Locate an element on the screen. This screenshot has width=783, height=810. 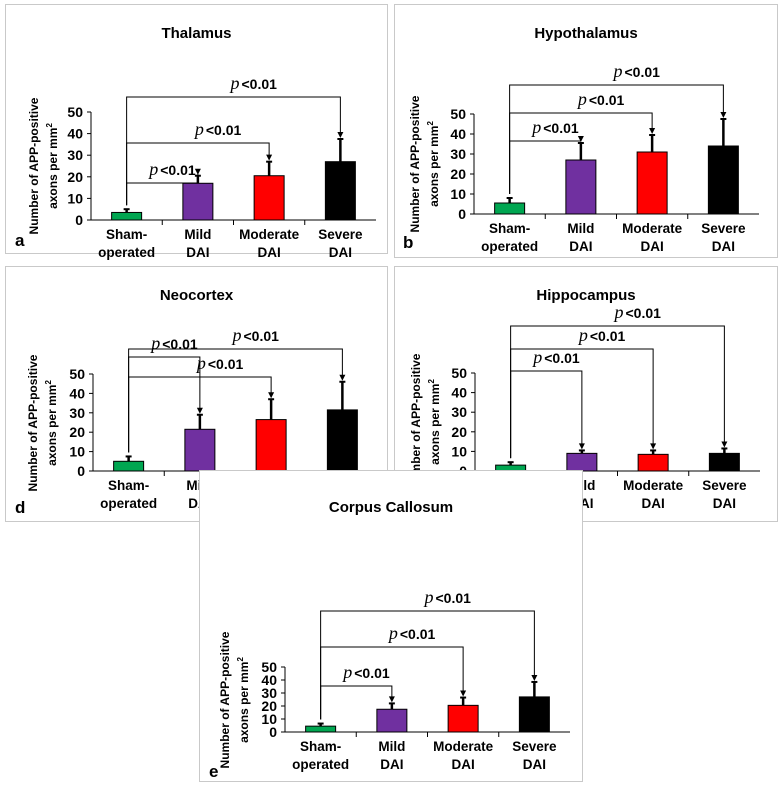
chart-title: Thalamus is located at coordinates (196, 33).